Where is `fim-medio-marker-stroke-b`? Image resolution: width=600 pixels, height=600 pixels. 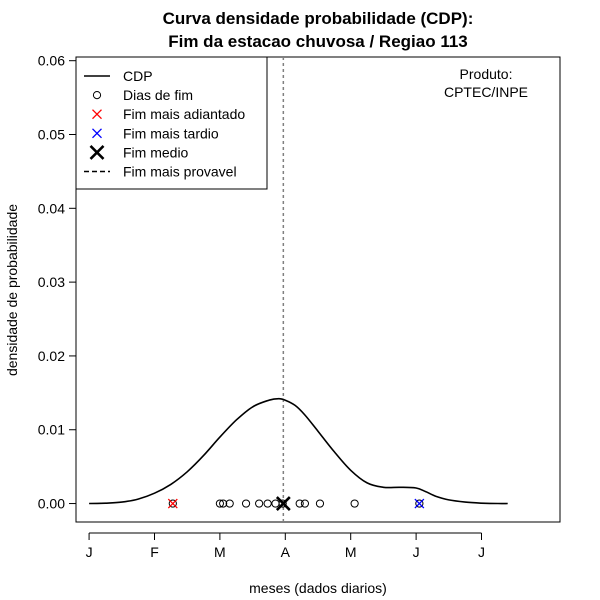
fim-medio-marker-stroke-b is located at coordinates (283, 503).